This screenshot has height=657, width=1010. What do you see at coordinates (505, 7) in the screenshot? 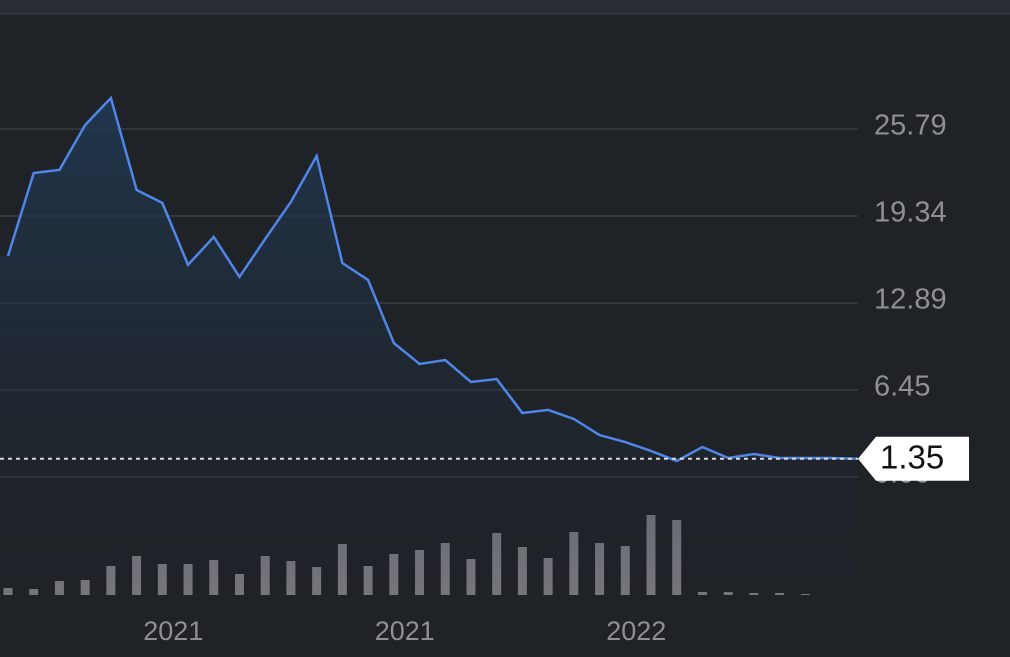
I see `top-bar` at bounding box center [505, 7].